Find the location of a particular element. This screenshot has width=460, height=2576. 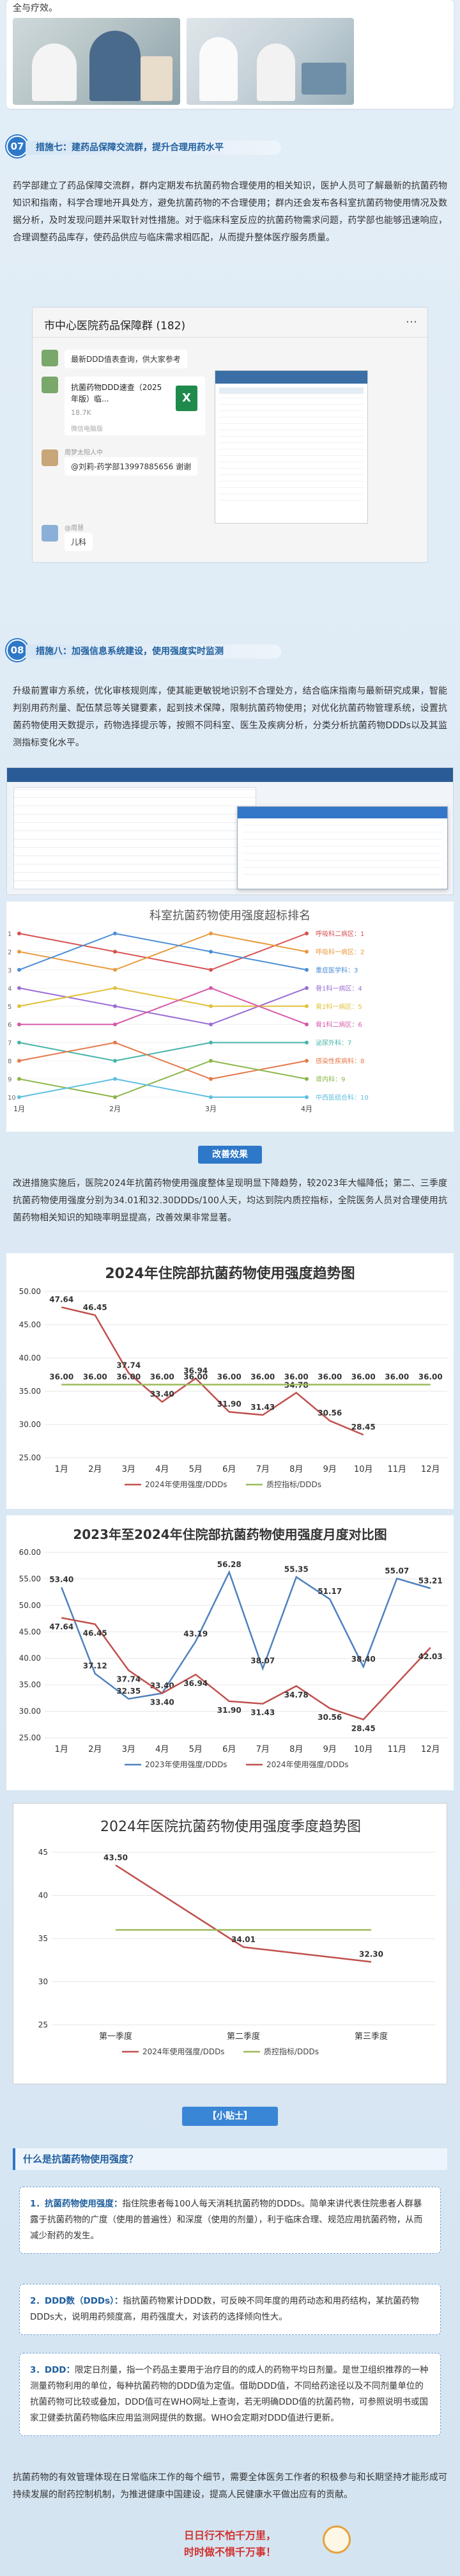

chart2-title: 2023年至2024年住院部抗菌药物使用强度月度对比图 is located at coordinates (230, 1534).